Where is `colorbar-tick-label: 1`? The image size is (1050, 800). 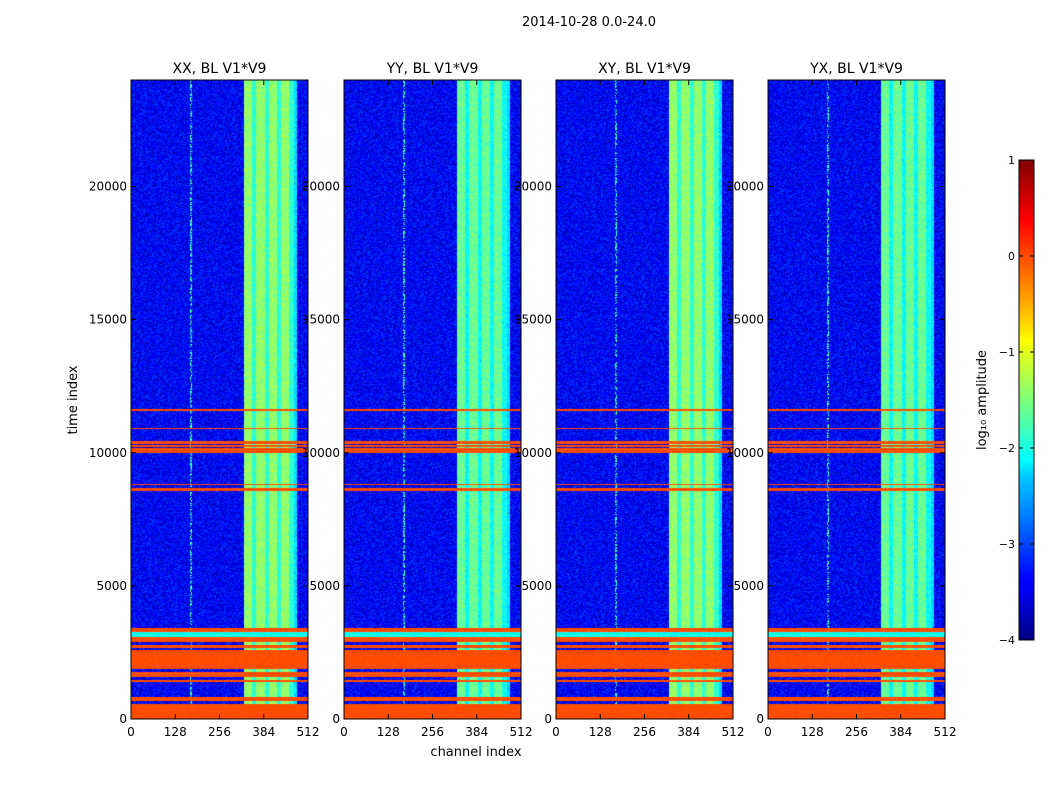
colorbar-tick-label: 1 is located at coordinates (1011, 160).